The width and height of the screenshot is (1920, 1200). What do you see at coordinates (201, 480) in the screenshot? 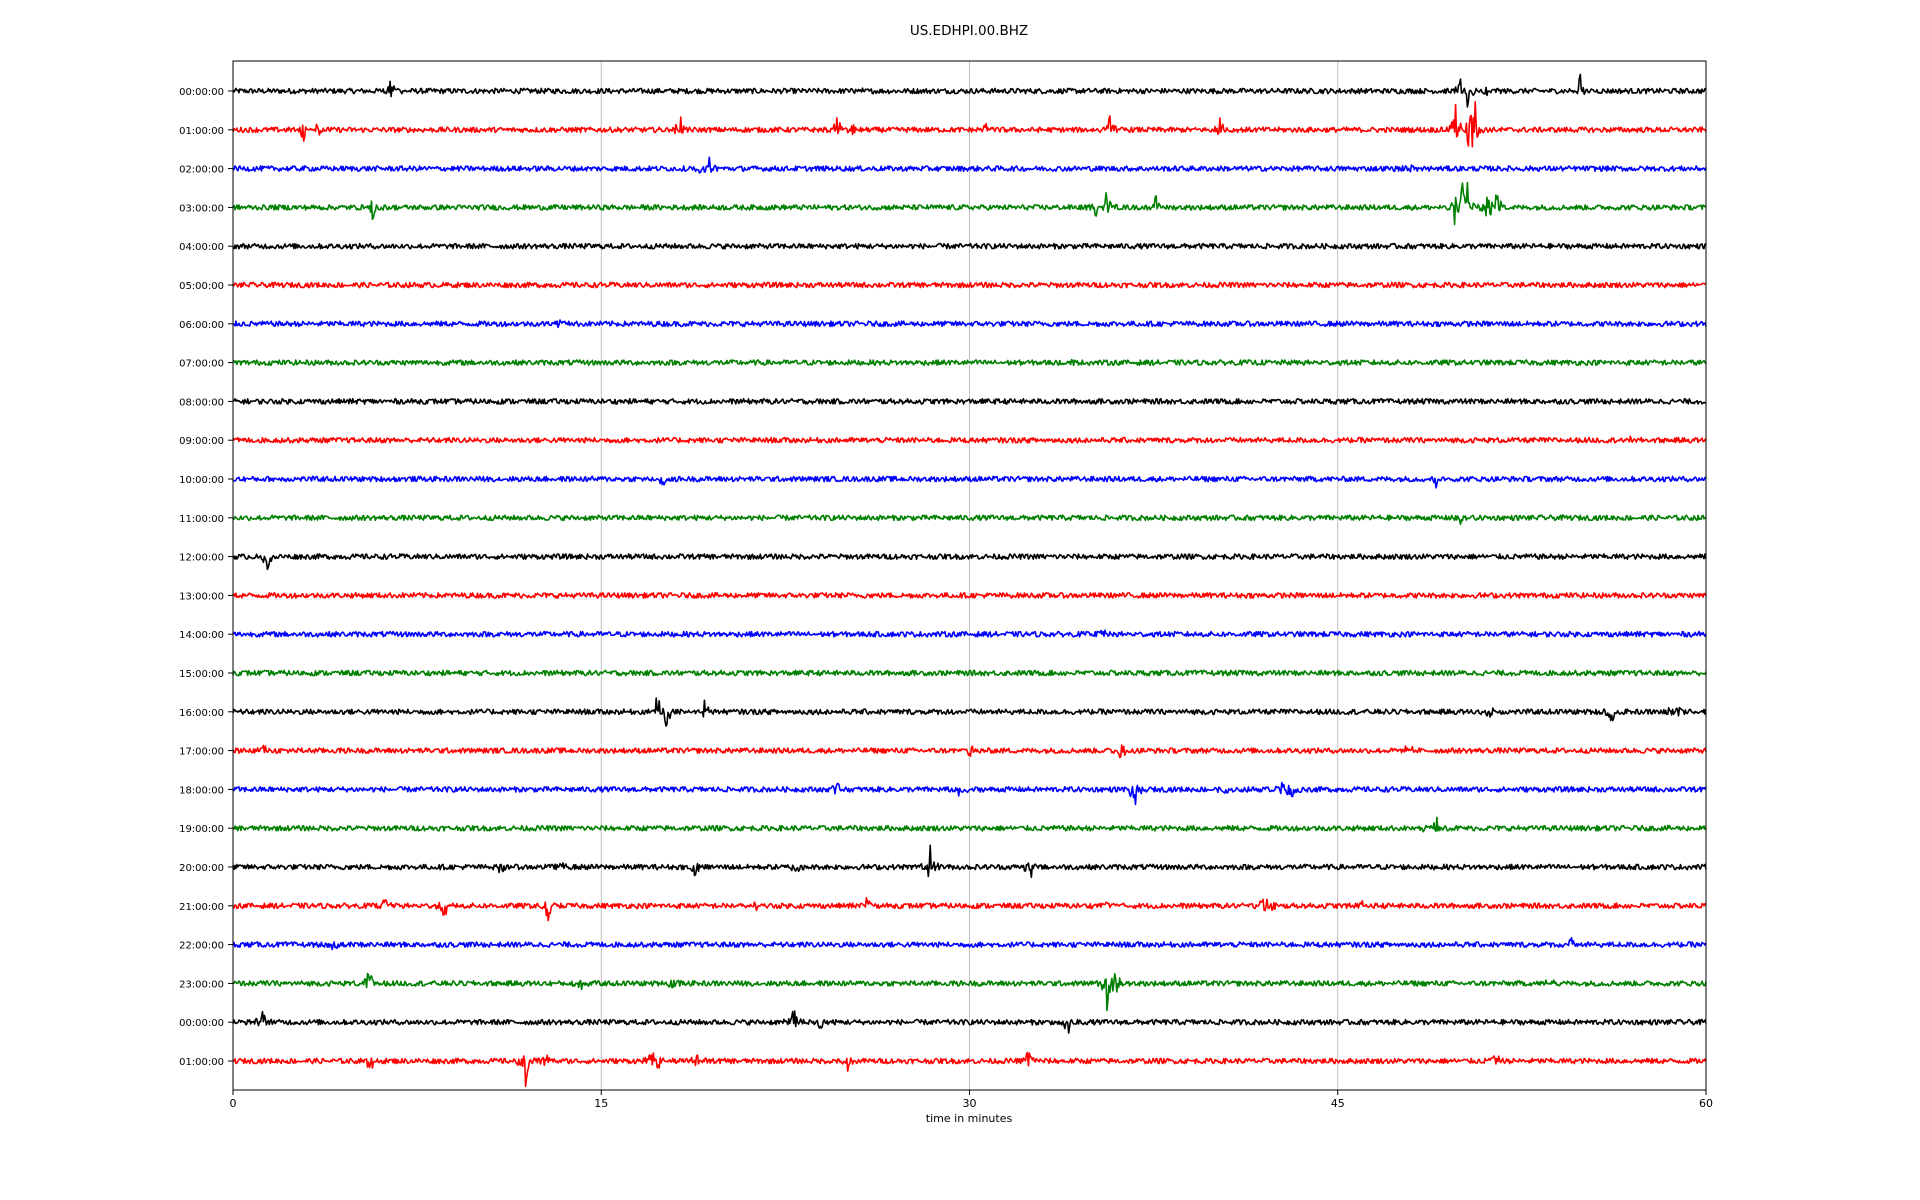
I see `row-label: 10:00:00` at bounding box center [201, 480].